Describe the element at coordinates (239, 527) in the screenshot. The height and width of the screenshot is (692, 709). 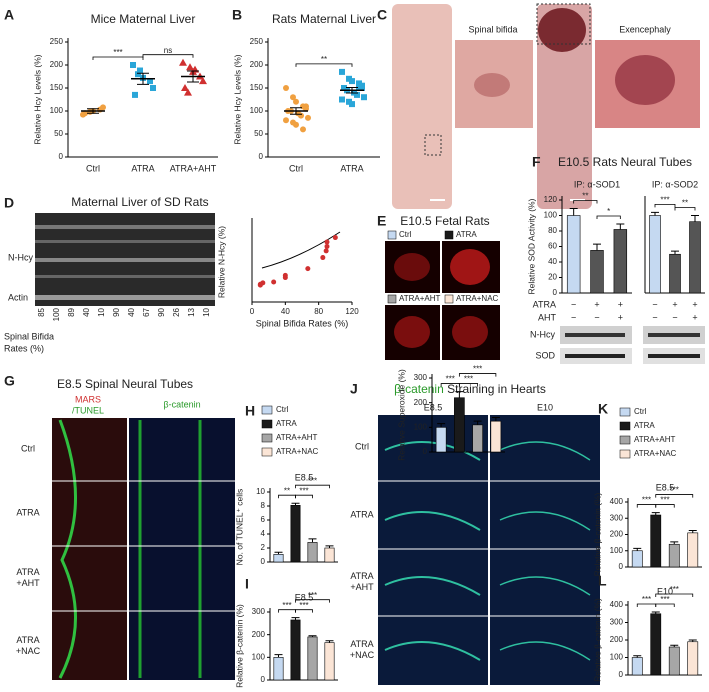
I see `y-axis-label: No. of TUNEL⁺ cells` at that location.